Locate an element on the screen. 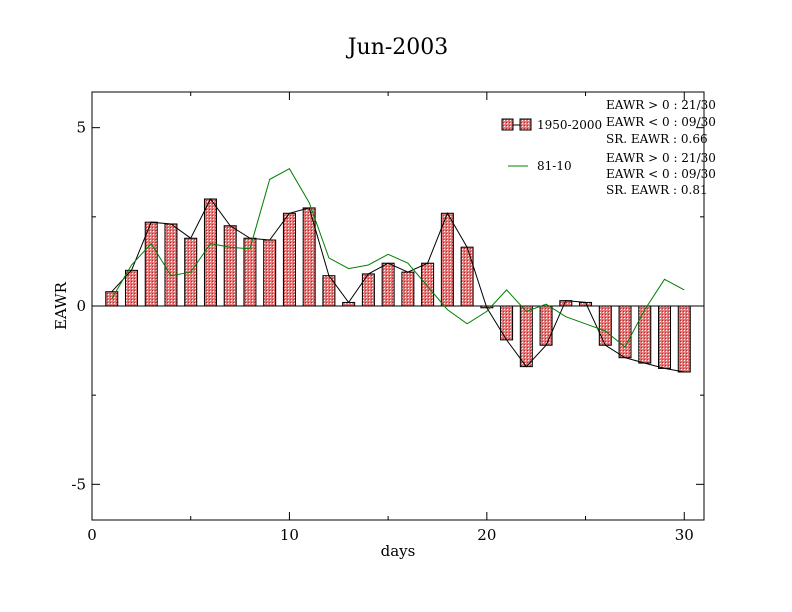 The image size is (792, 612). legend: 1950-2000 81-10 is located at coordinates (551, 145).